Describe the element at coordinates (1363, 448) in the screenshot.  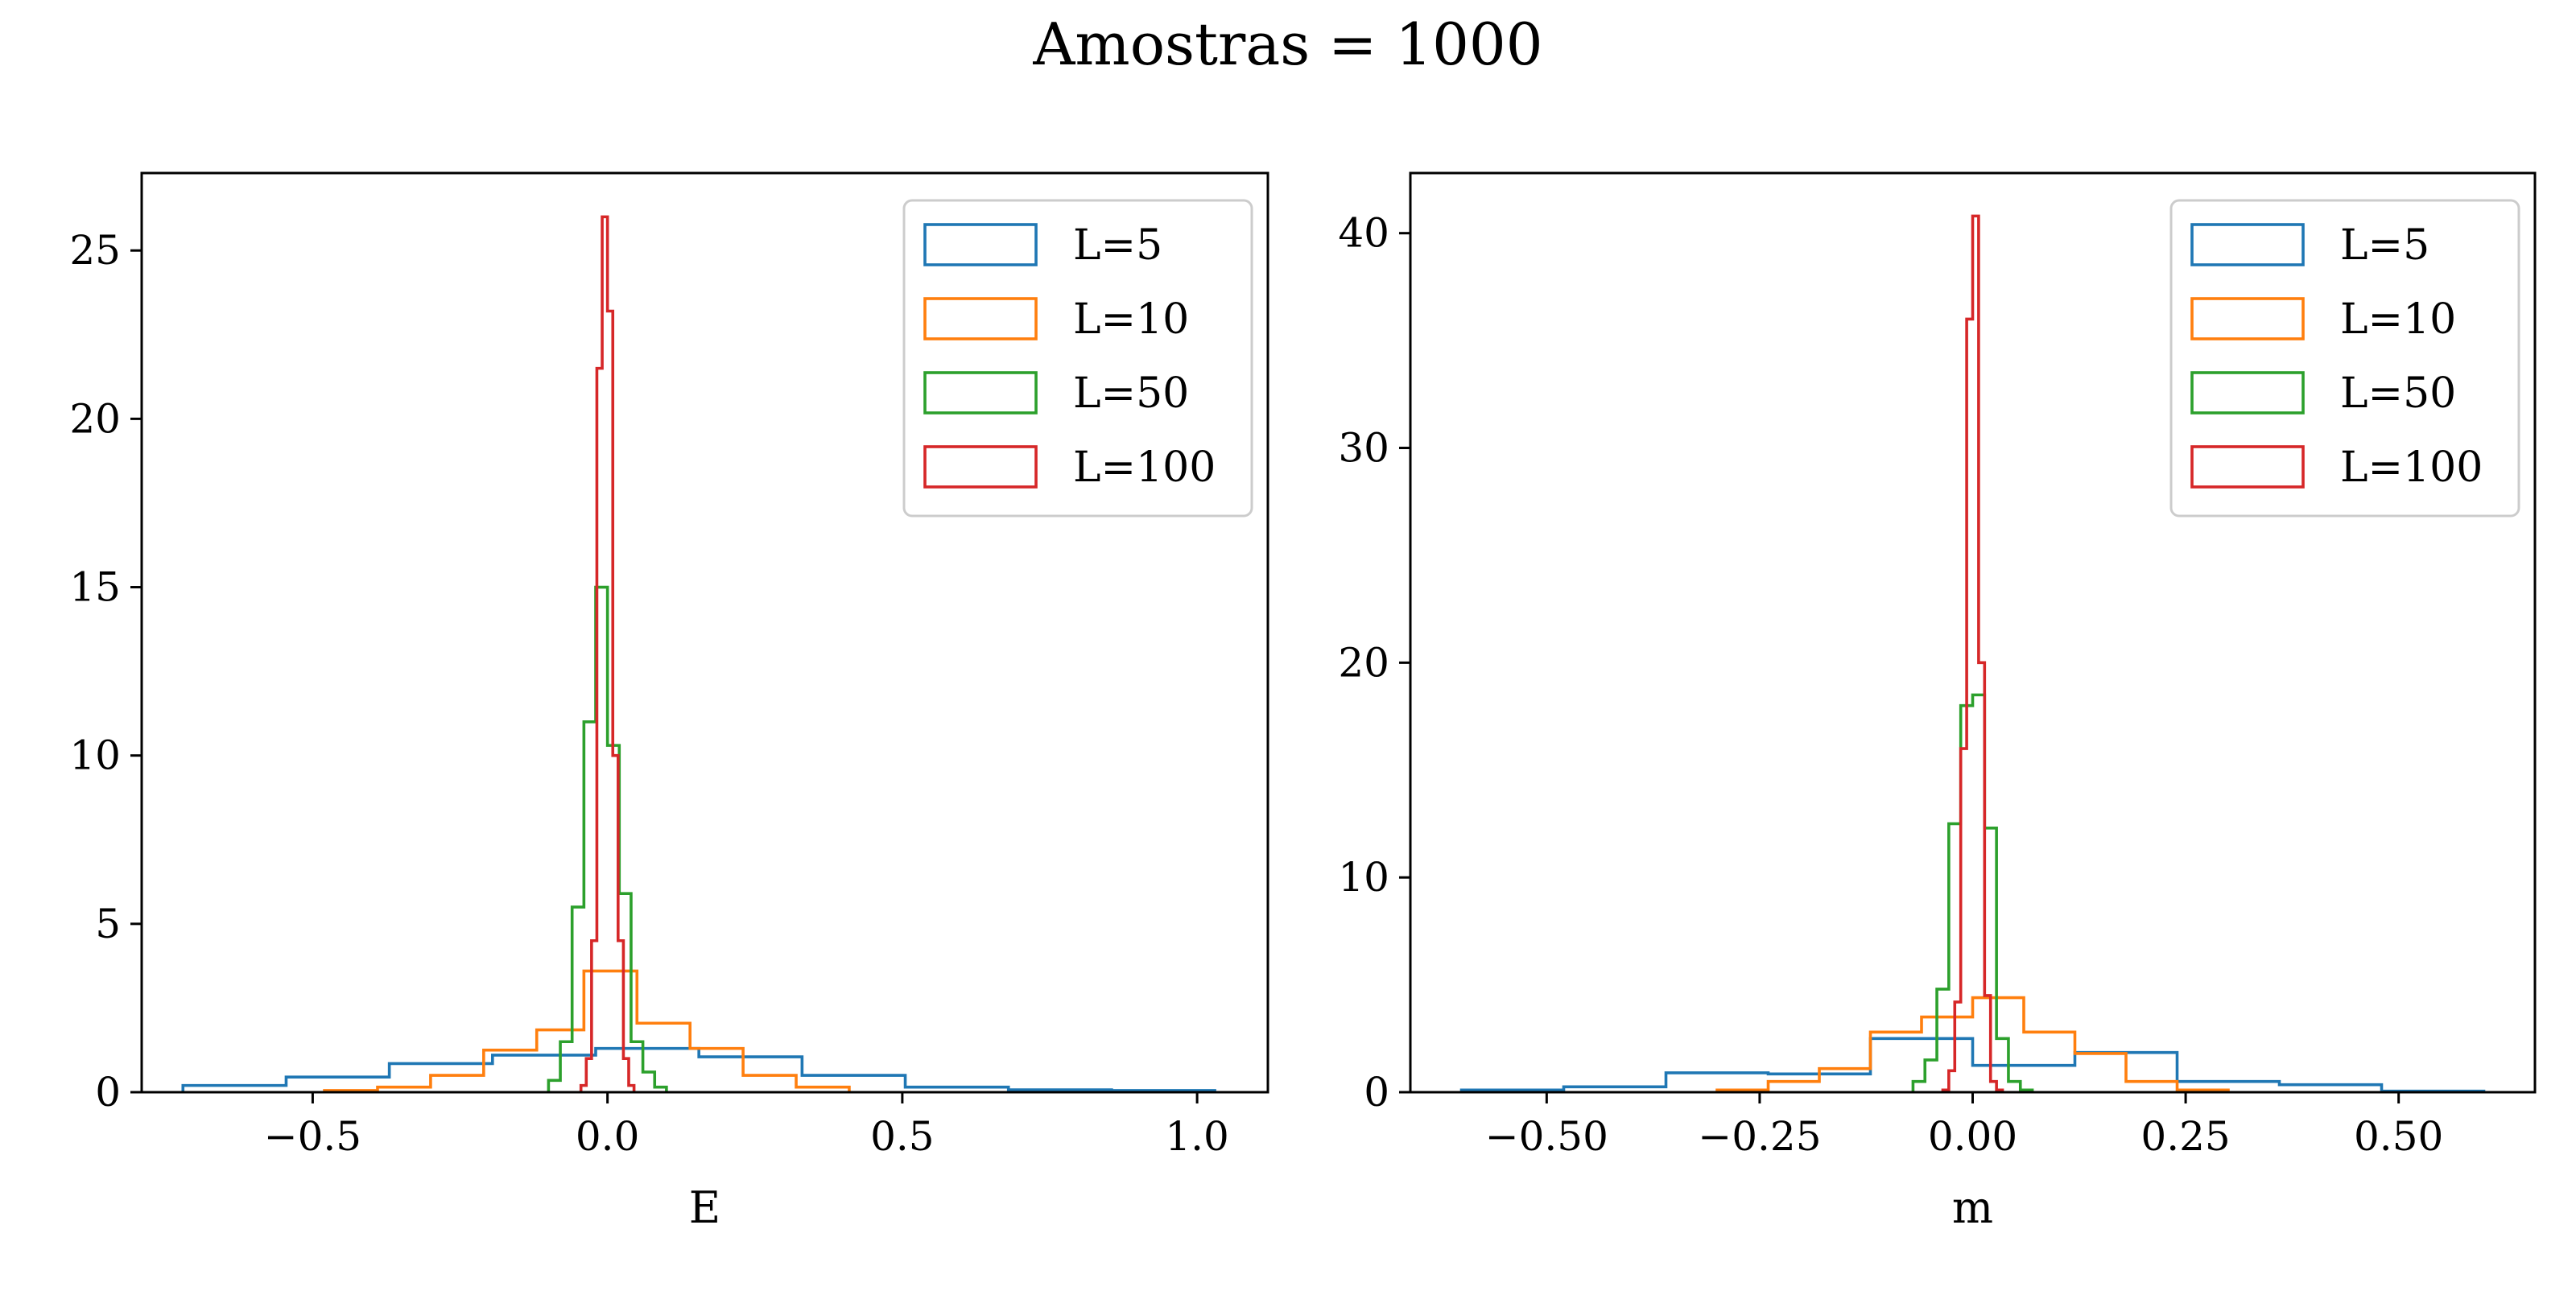
I see `y-tick-label: 30` at that location.